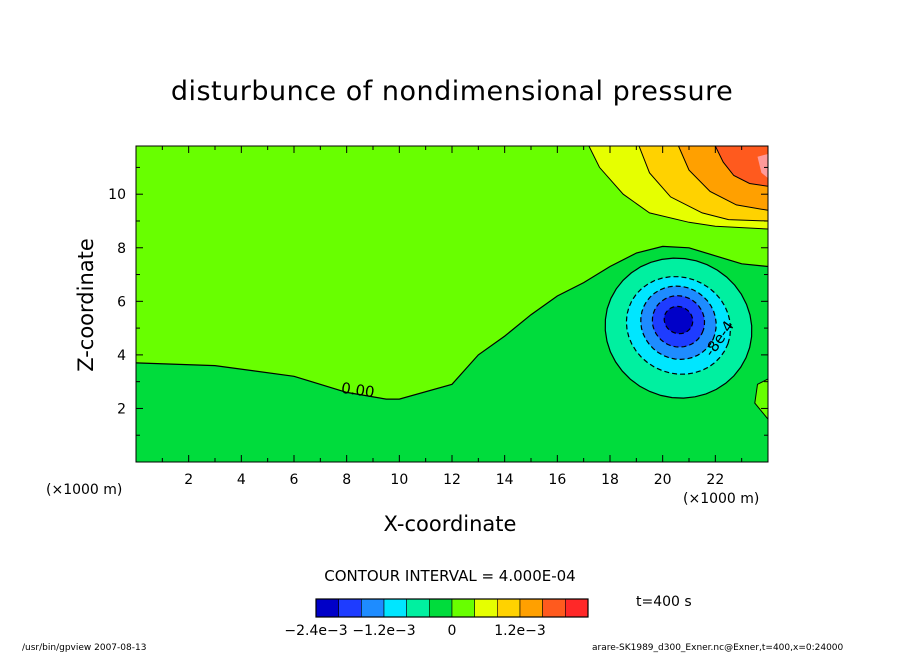  What do you see at coordinates (450, 576) in the screenshot?
I see `contour-interval: CONTOUR INTERVAL = 4.000E-04` at bounding box center [450, 576].